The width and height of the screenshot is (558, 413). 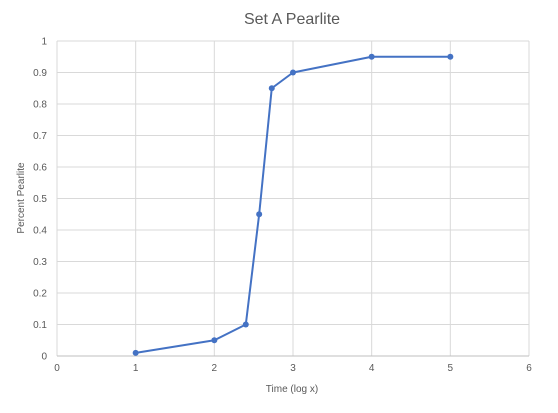 I want to click on x-tick-label: 1, so click(x=136, y=368).